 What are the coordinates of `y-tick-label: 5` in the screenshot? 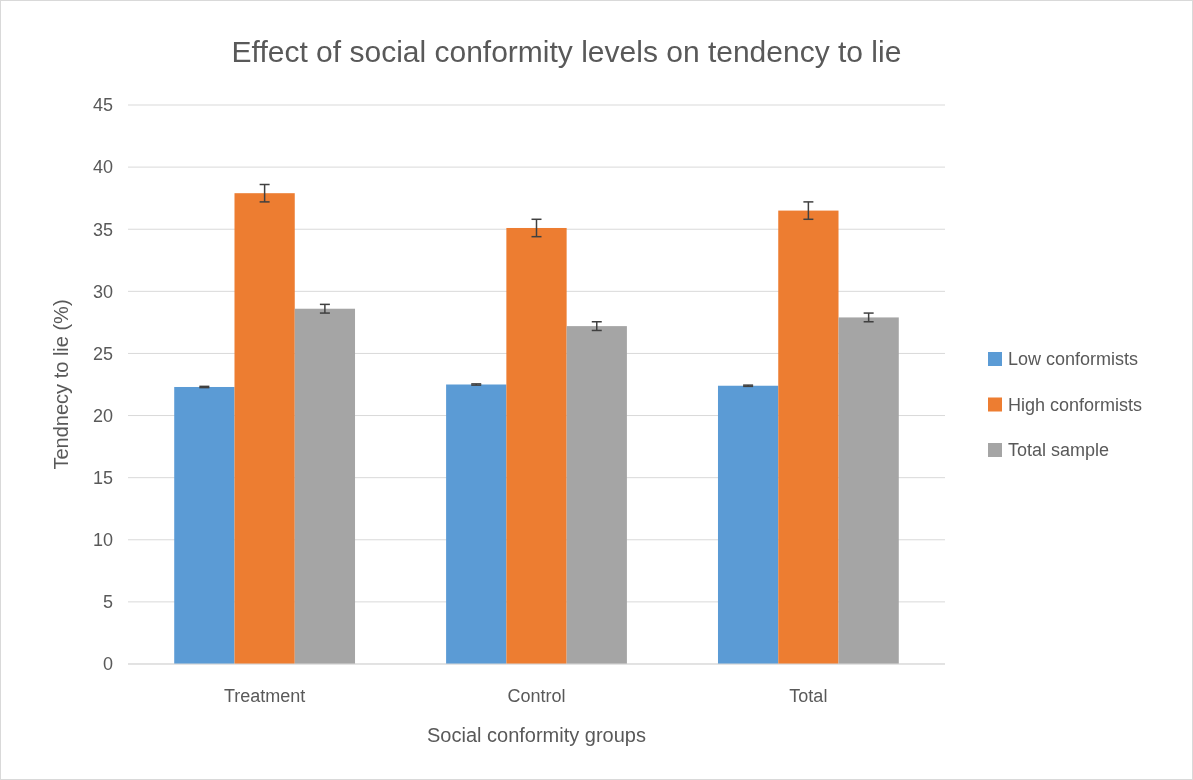 It's located at (107, 602).